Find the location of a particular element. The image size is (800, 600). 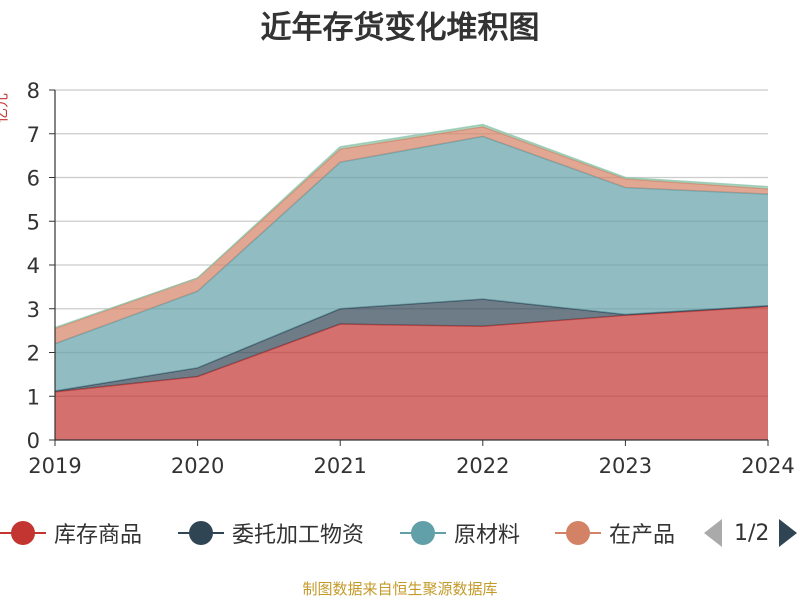

legend-label: 库存商品 is located at coordinates (98, 535).